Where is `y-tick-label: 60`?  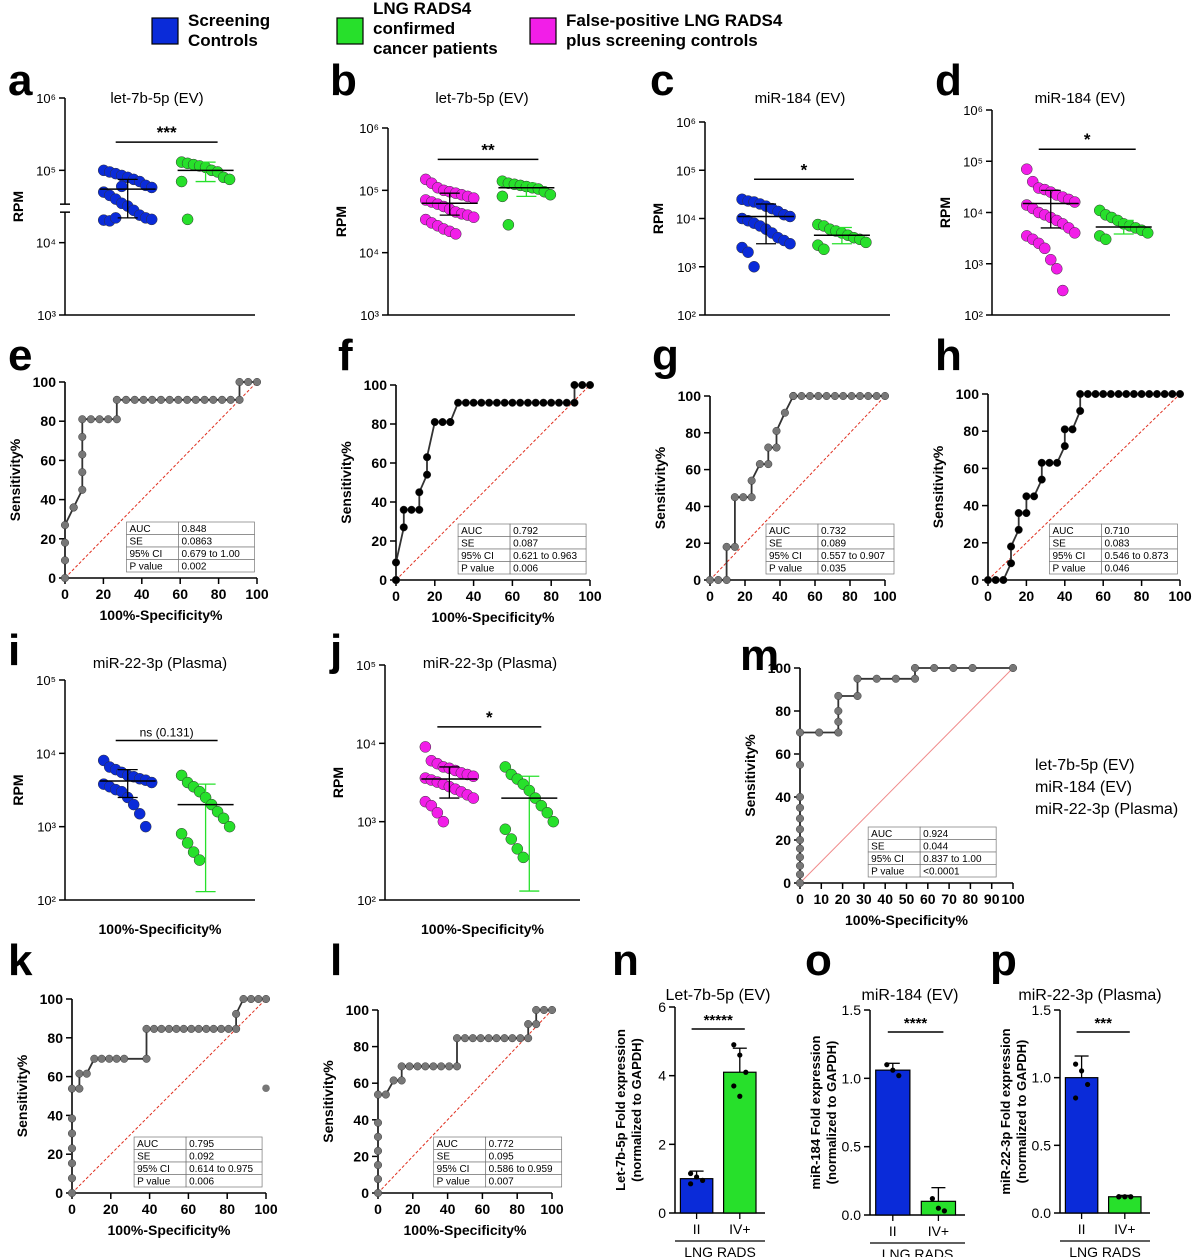
y-tick-label: 60 is located at coordinates (971, 468).